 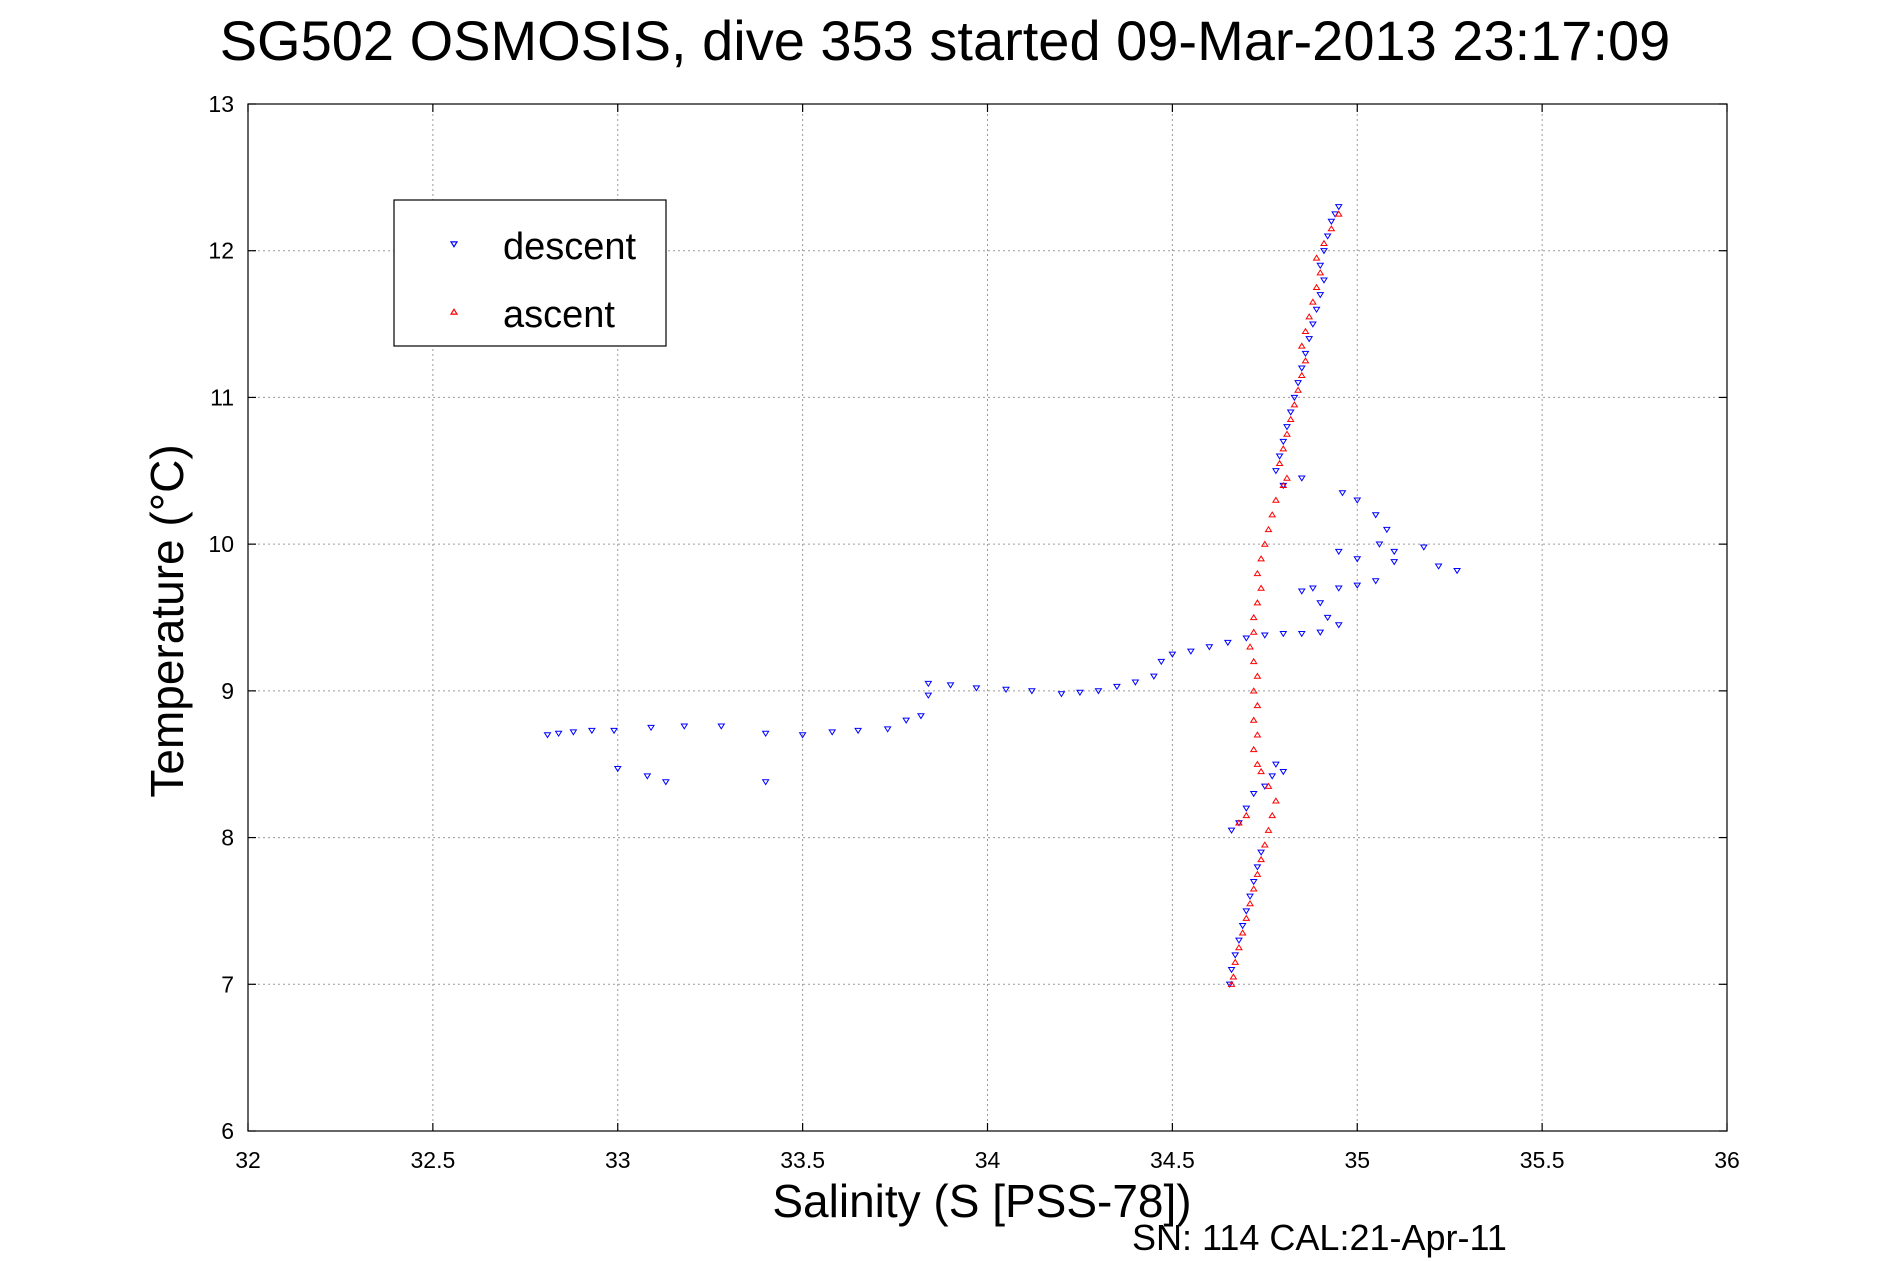 I want to click on x-tick-label: 32.5, so click(x=432, y=1160).